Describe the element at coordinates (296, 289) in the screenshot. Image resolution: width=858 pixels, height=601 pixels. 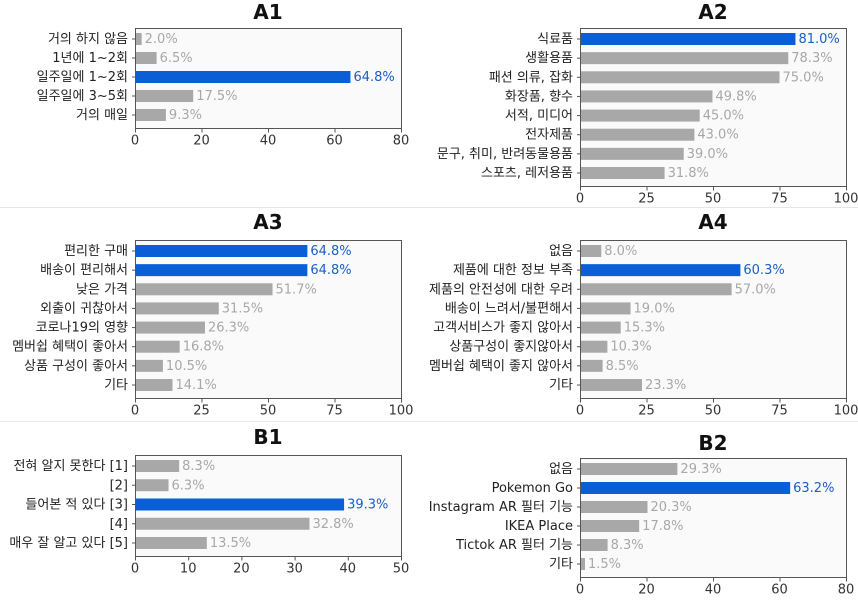
I see `bar-value-label: 51.7%` at that location.